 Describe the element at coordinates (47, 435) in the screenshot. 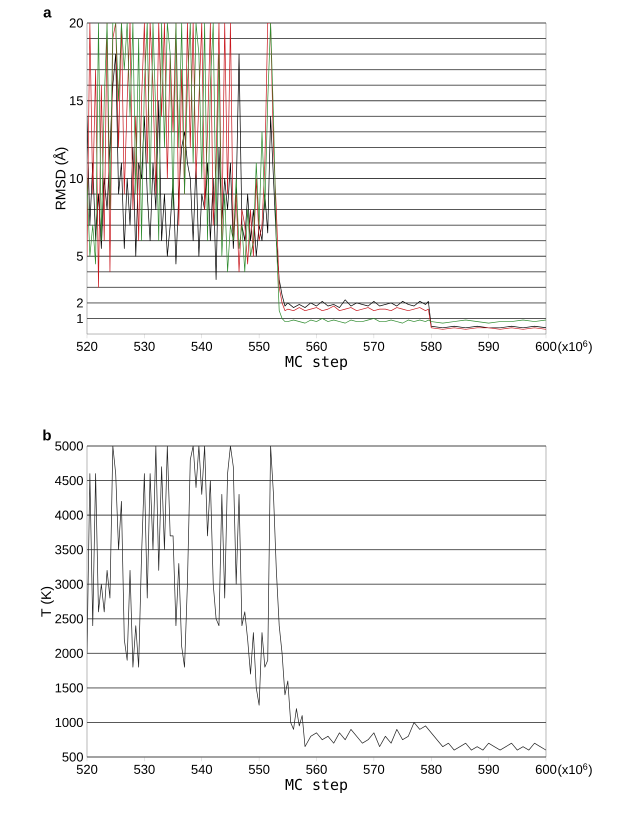

I see `chart-title: b` at that location.